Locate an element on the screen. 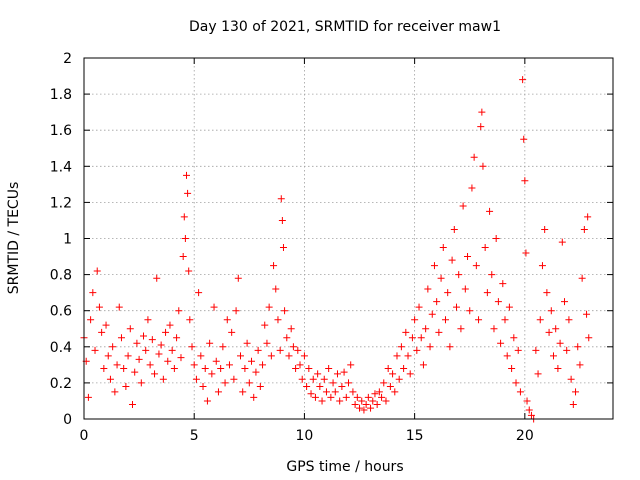 This screenshot has height=480, width=640. y-tick-label: 1.6 is located at coordinates (61, 131).